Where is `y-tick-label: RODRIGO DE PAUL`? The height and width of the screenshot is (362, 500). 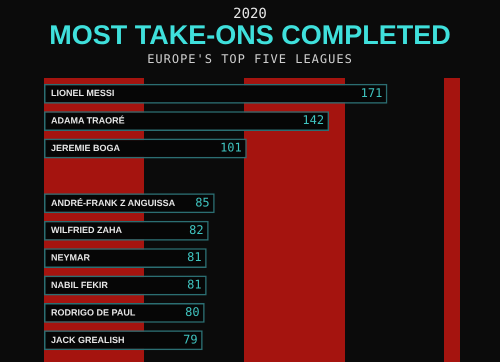 y-tick-label: RODRIGO DE PAUL is located at coordinates (93, 312).